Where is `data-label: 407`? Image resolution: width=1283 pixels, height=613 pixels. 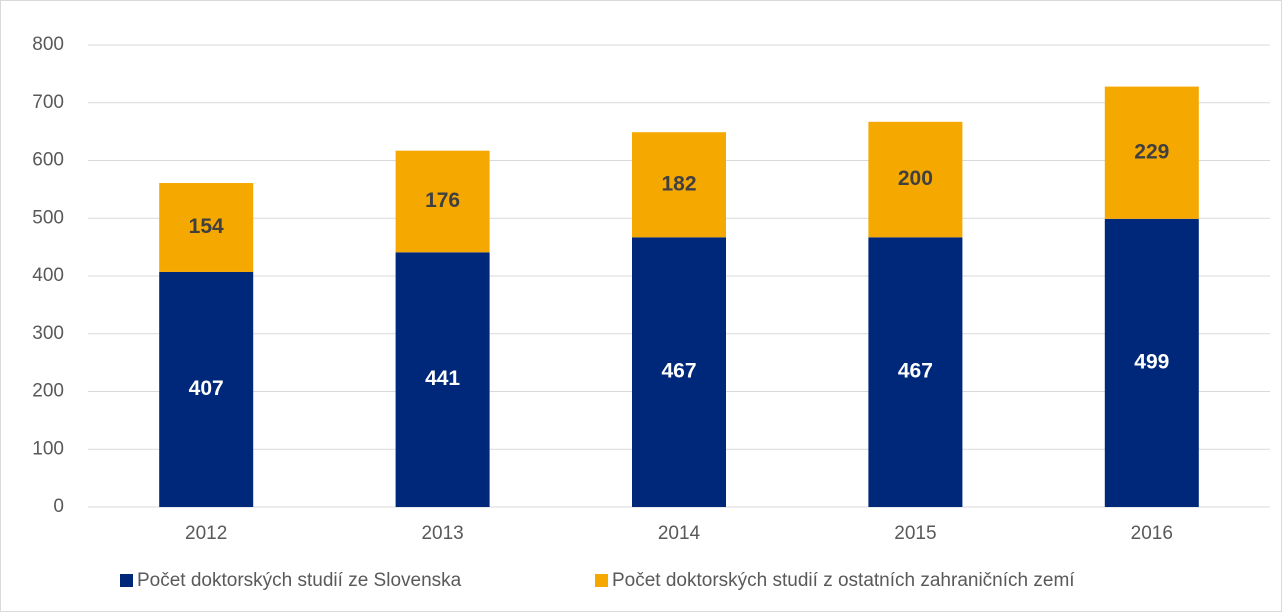
data-label: 407 is located at coordinates (206, 388).